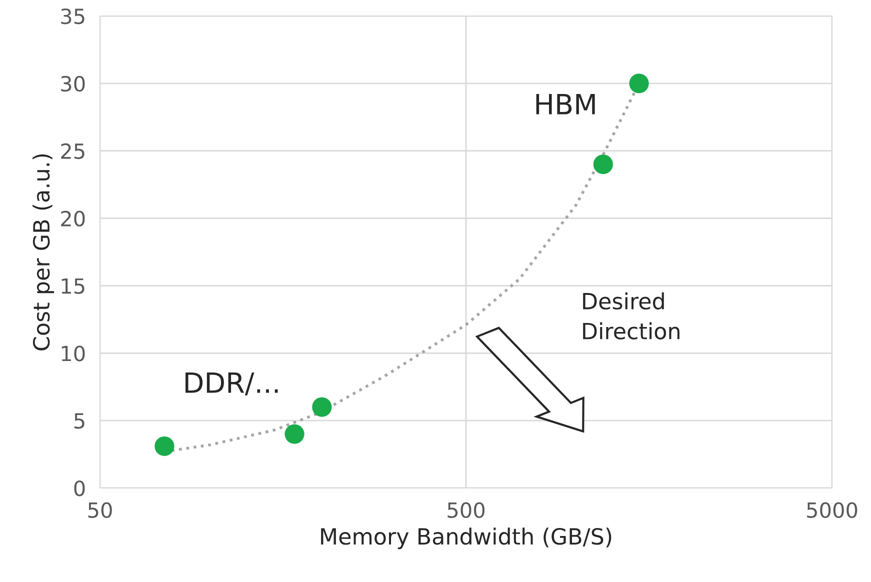 This screenshot has width=871, height=582. What do you see at coordinates (79, 488) in the screenshot?
I see `y-tick-label: 0` at bounding box center [79, 488].